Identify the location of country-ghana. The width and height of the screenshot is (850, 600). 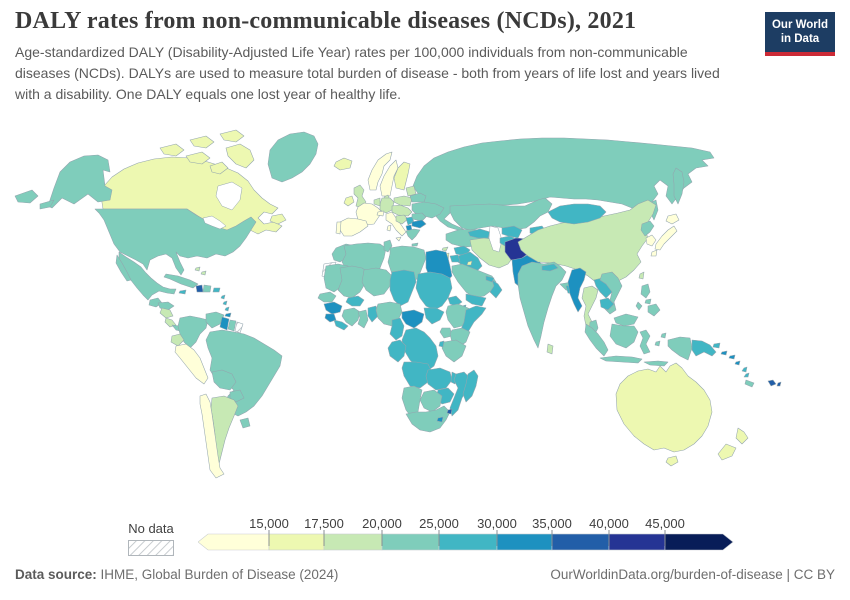
(363, 319).